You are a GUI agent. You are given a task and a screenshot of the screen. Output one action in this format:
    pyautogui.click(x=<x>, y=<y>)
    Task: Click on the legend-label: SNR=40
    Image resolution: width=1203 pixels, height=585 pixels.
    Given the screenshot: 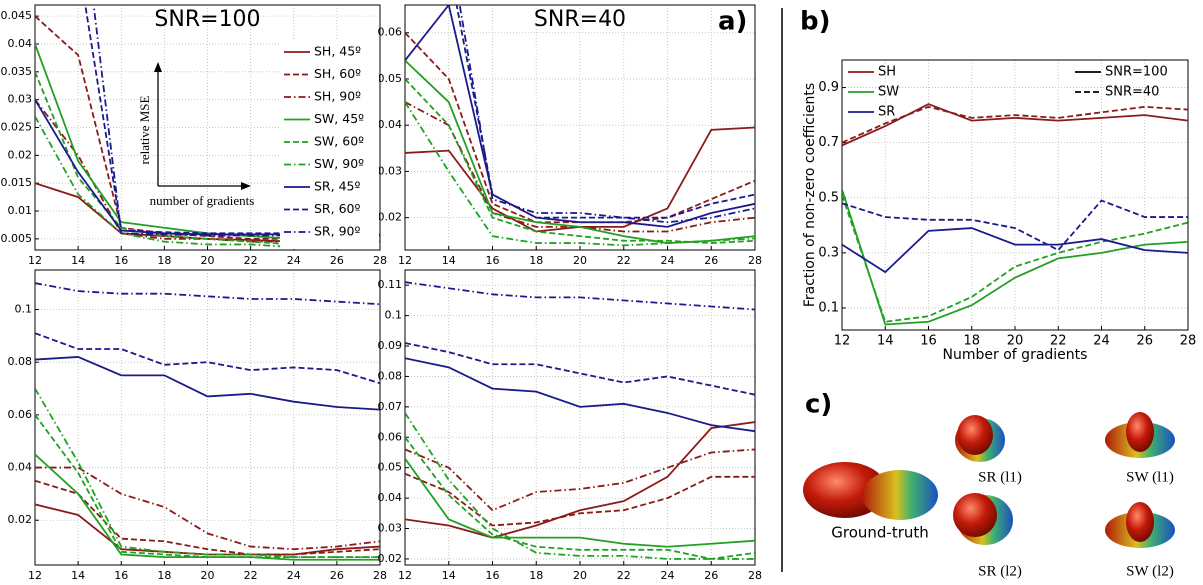 What is the action you would take?
    pyautogui.click(x=1132, y=92)
    